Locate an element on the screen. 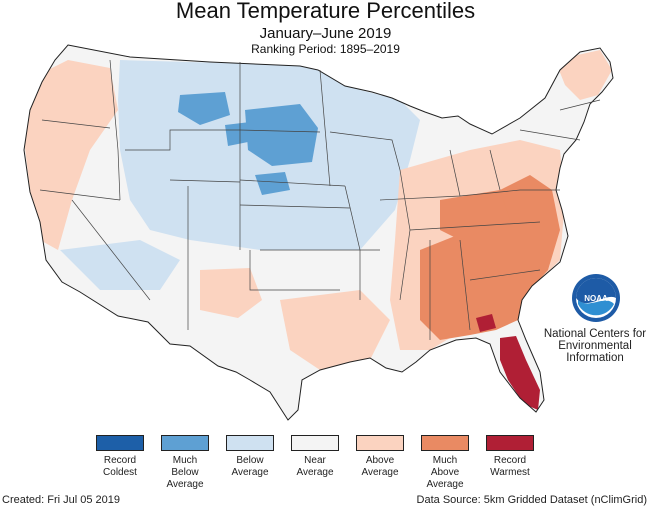  legend-swatch-near is located at coordinates (315, 443).